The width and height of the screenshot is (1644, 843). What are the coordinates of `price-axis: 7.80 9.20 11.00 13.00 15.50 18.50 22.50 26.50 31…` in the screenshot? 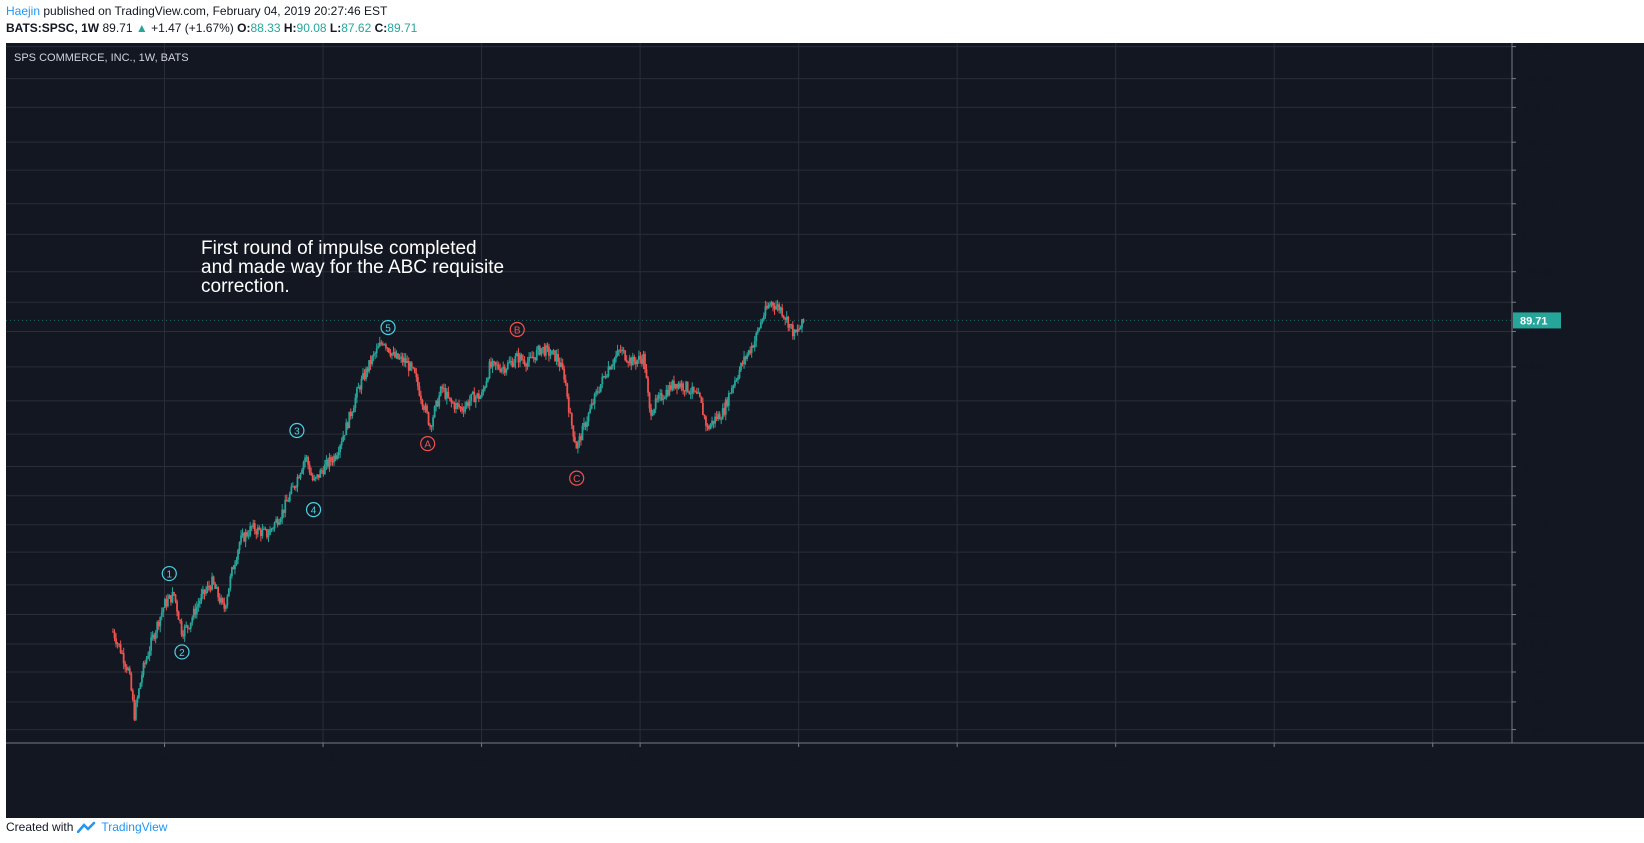 It's located at (1534, 389).